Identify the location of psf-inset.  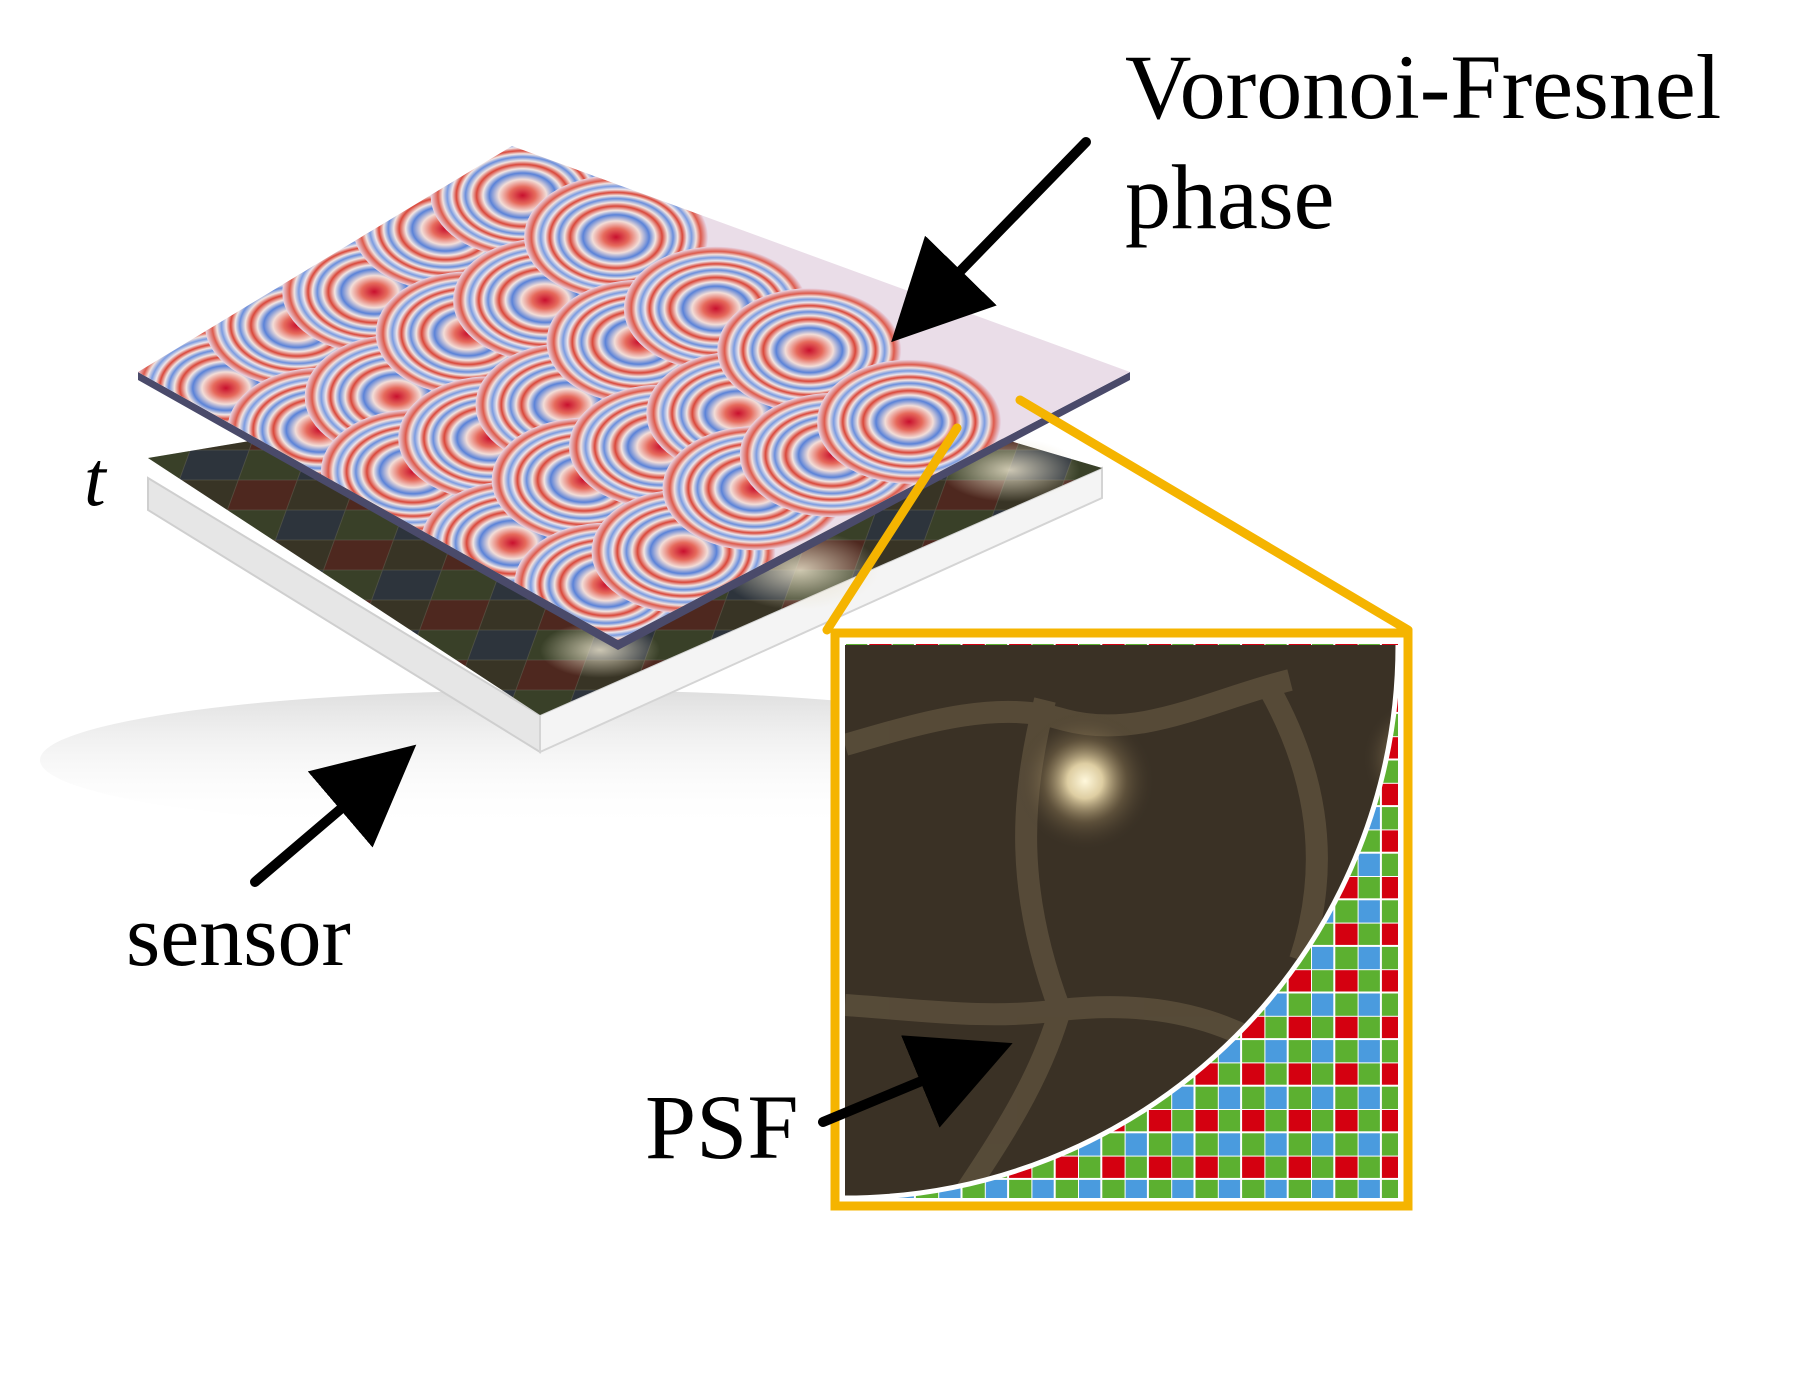
(1121, 919).